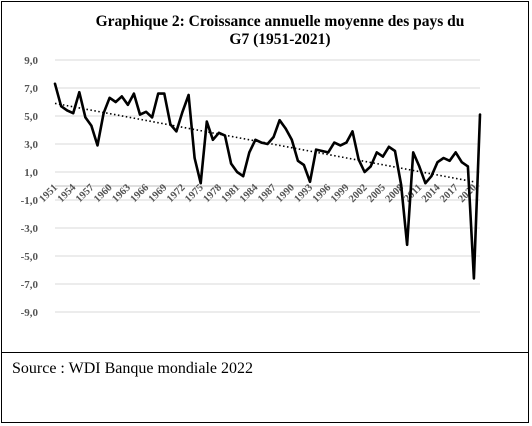  What do you see at coordinates (31, 89) in the screenshot?
I see `y-tick-label: 7,0` at bounding box center [31, 89].